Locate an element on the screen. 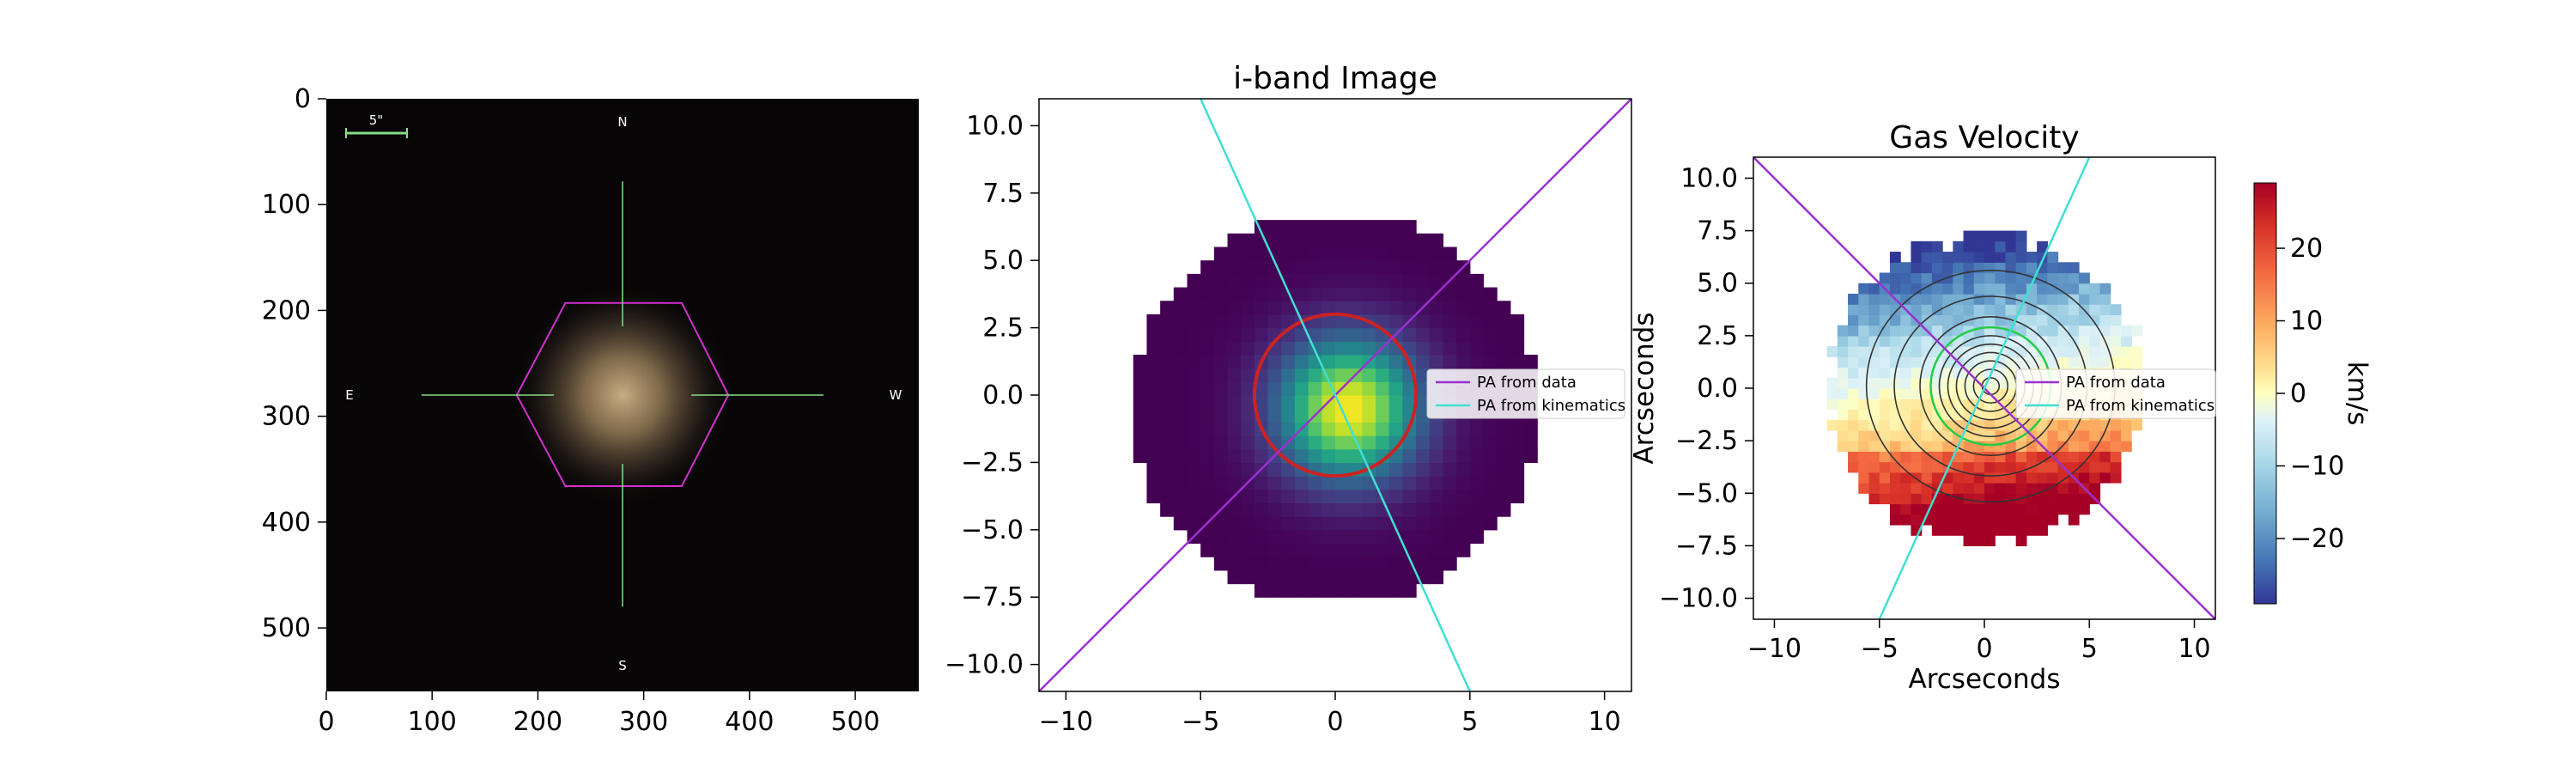 The height and width of the screenshot is (773, 2576). velocity-ylabel: Arcseconds is located at coordinates (1645, 388).